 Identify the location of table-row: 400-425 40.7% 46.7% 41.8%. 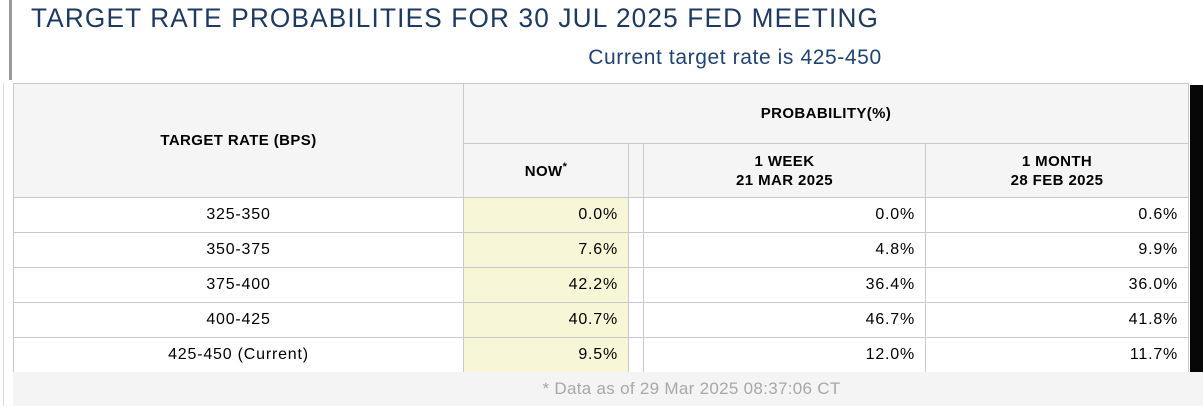
(601, 320).